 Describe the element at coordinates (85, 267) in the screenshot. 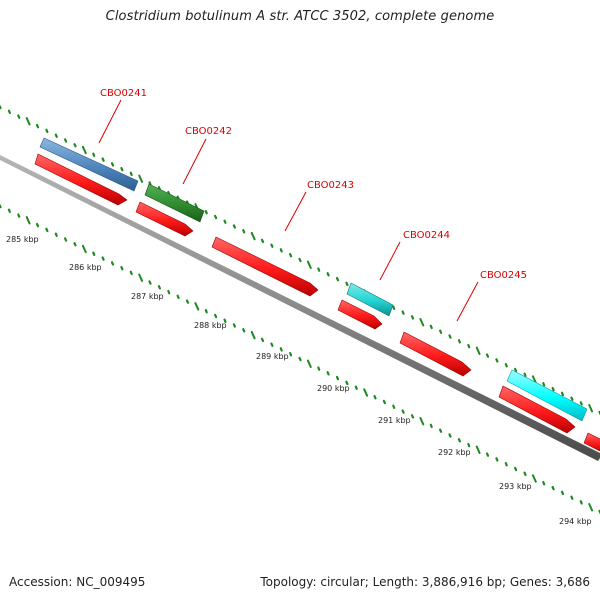

I see `scale-label-286: 286 kbp` at that location.